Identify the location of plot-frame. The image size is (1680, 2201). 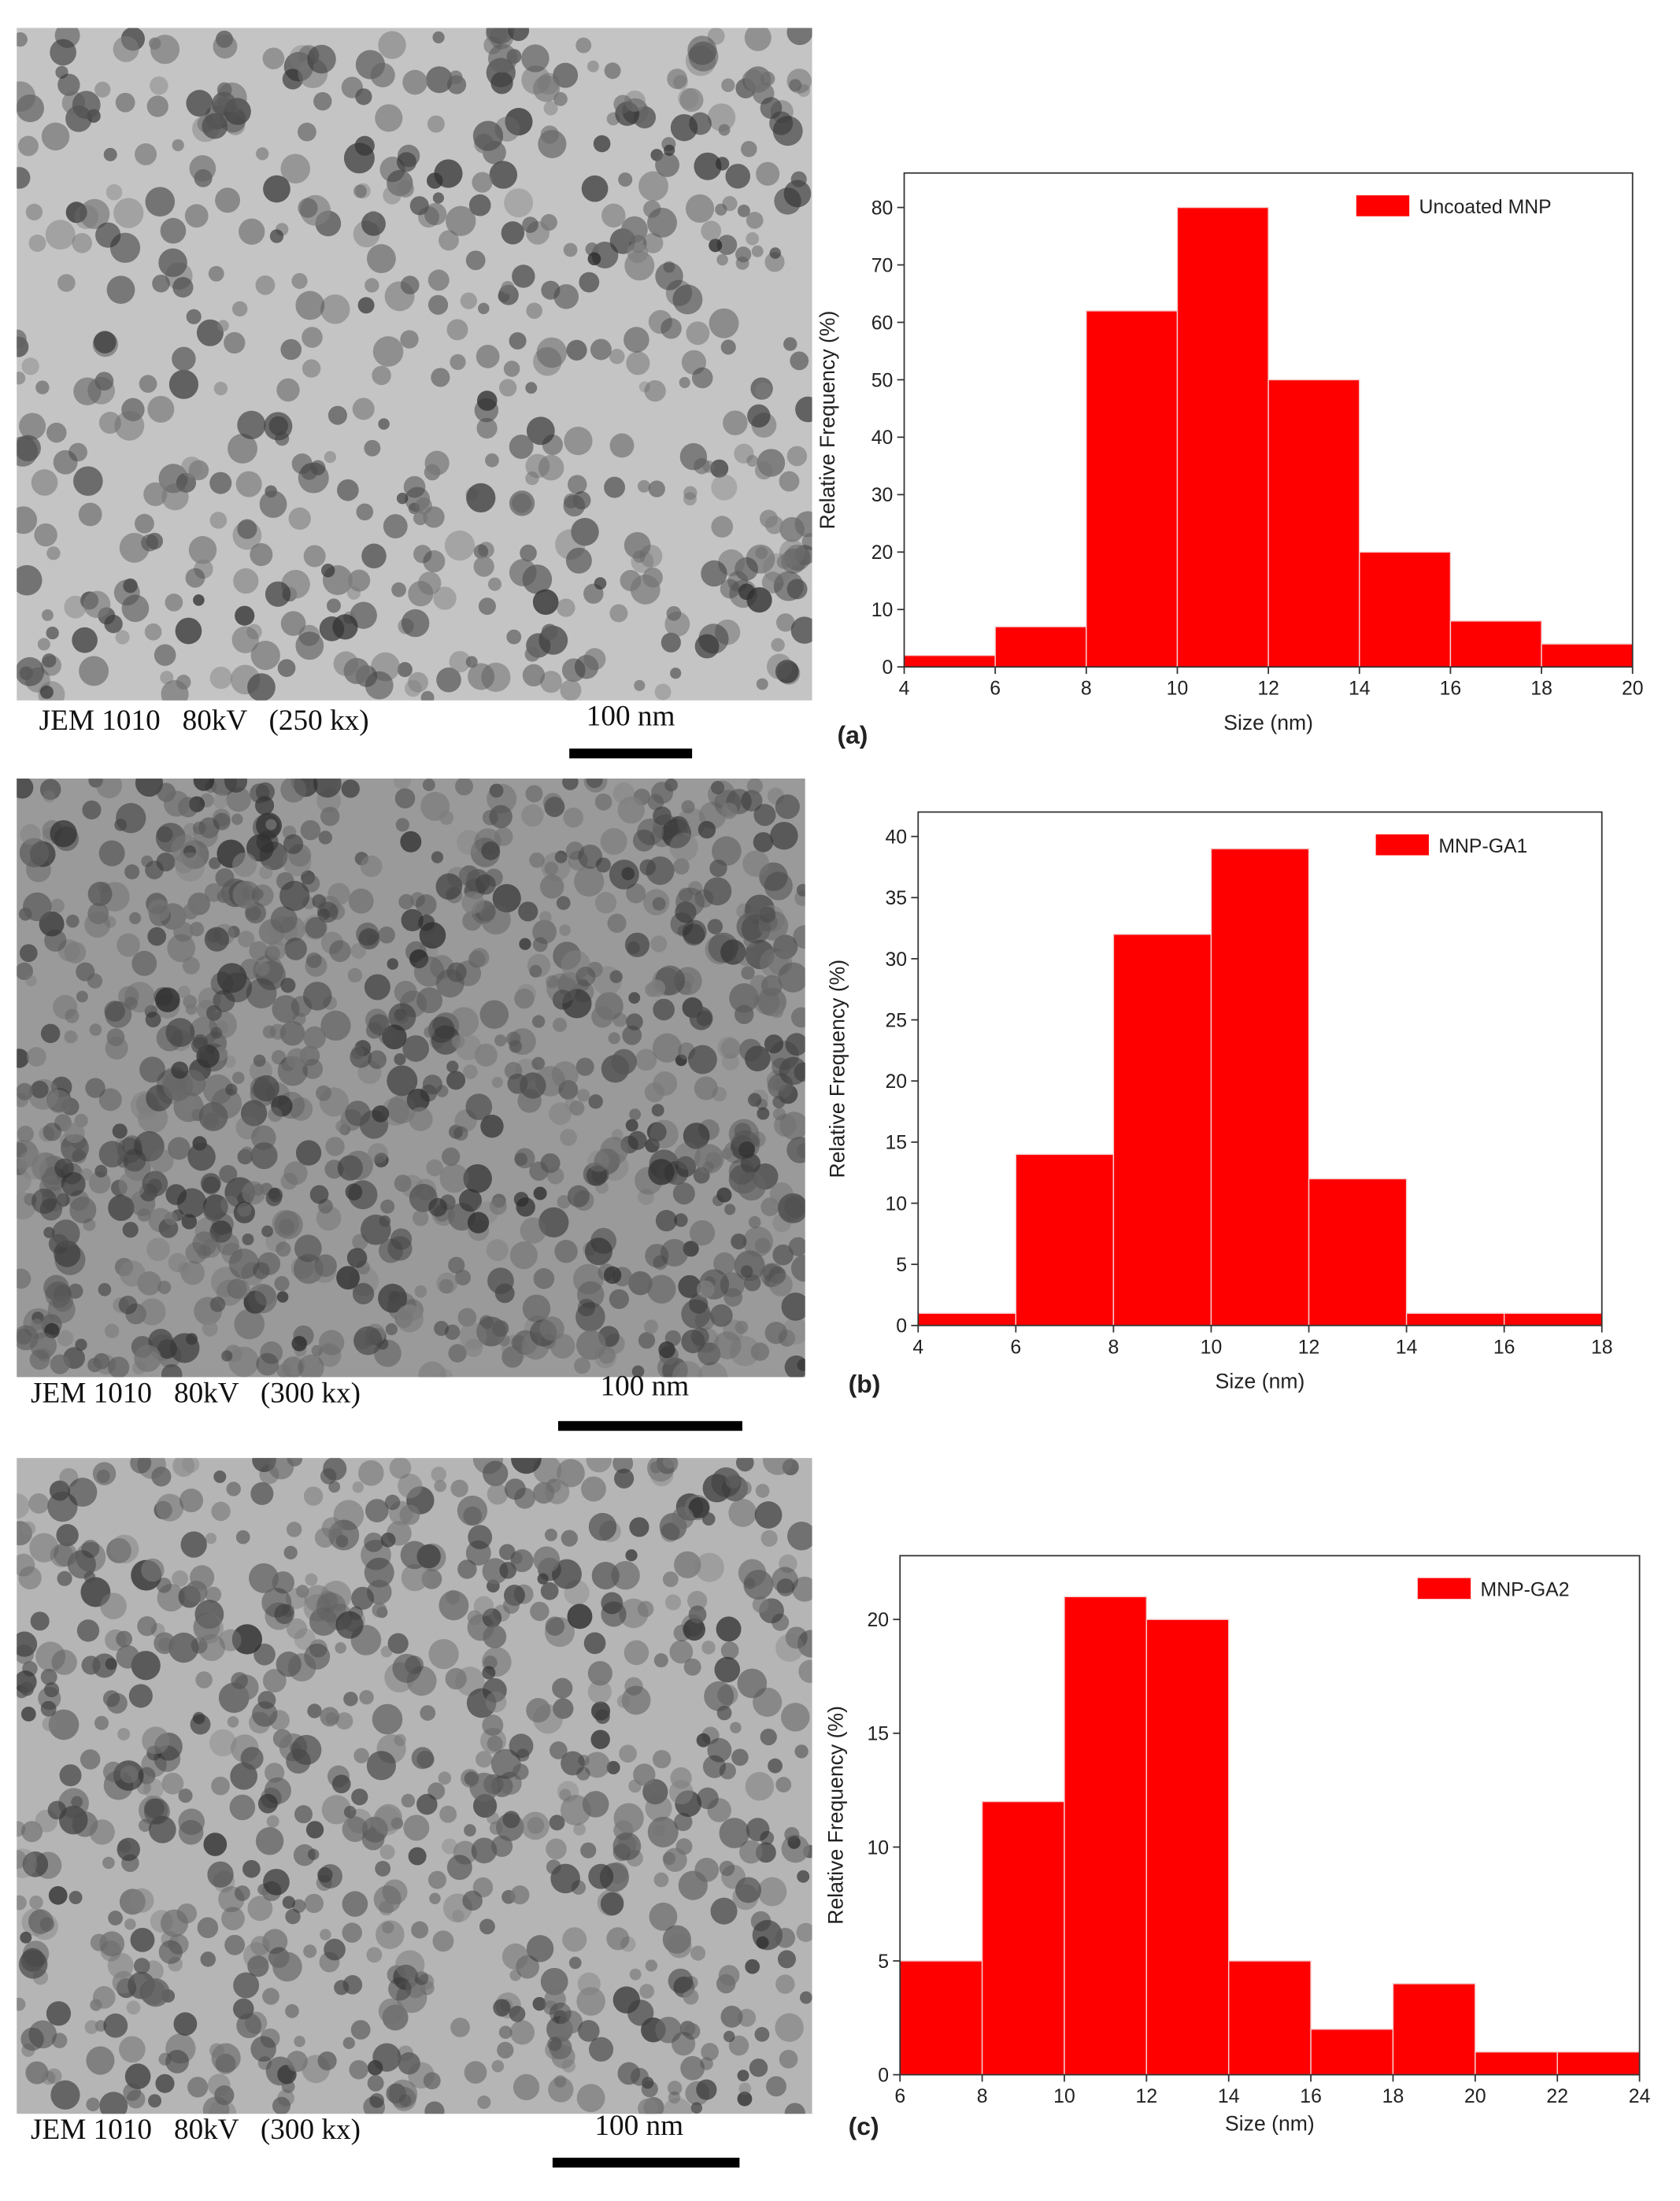
(1270, 1815).